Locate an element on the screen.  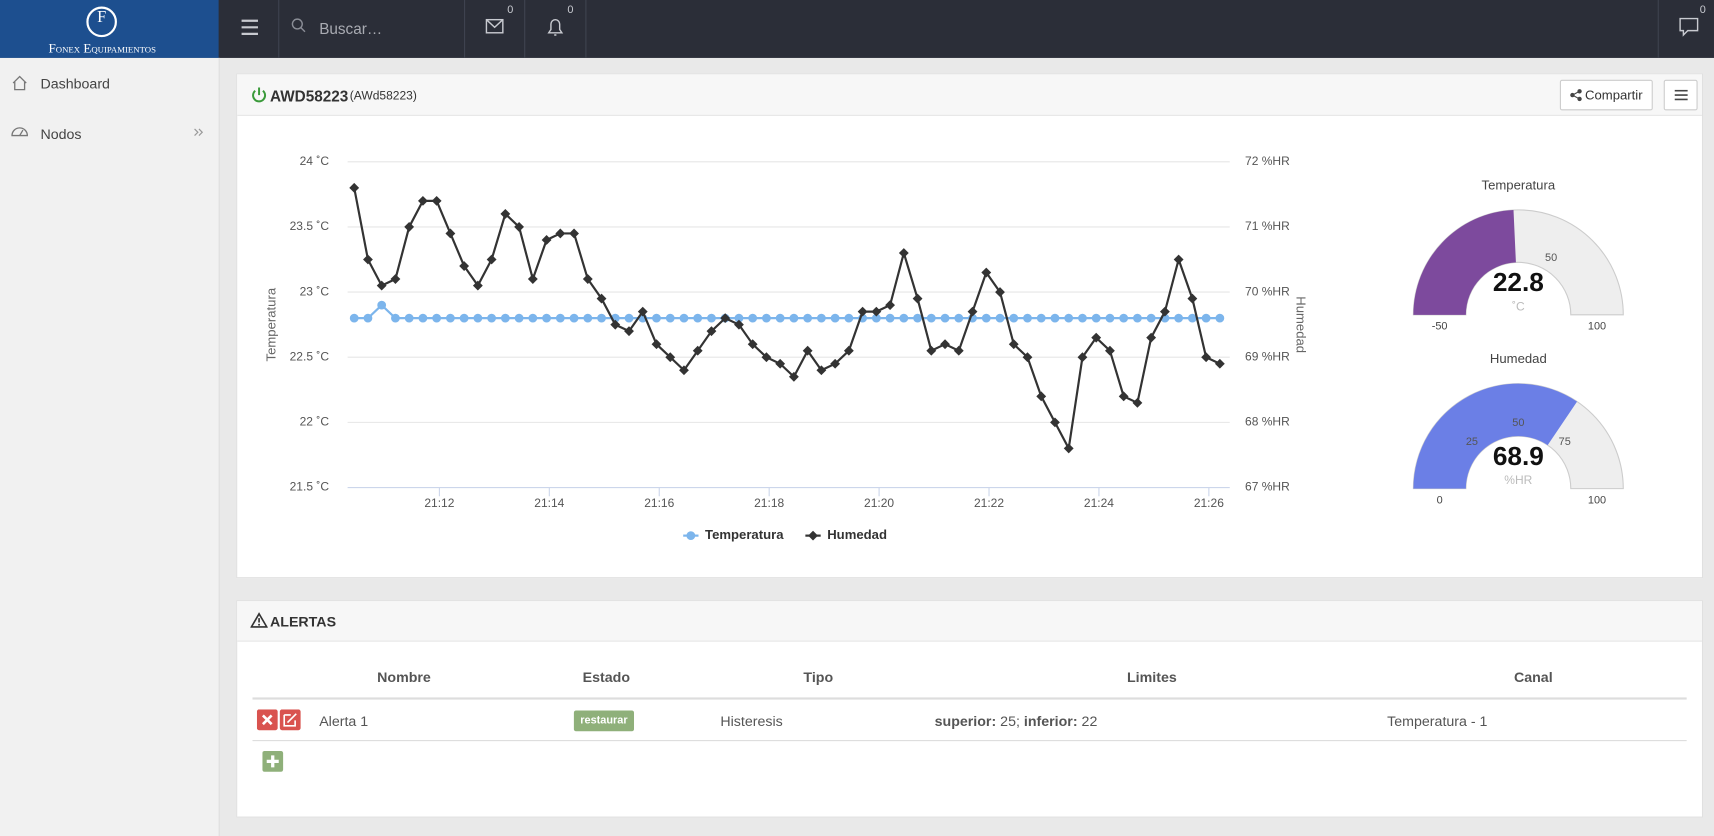
gauge-min: 0 is located at coordinates (1440, 501).